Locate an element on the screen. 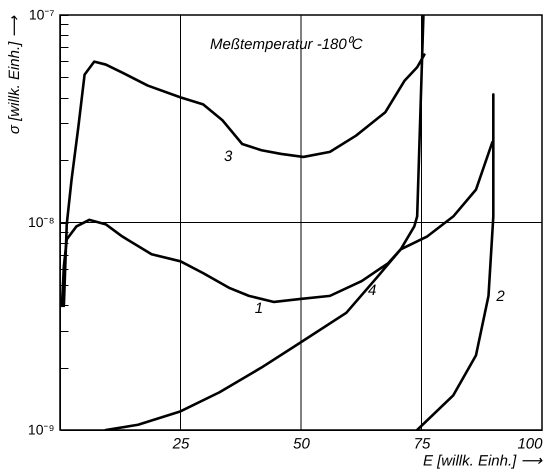 The height and width of the screenshot is (474, 555). series-label: 2 is located at coordinates (500, 296).